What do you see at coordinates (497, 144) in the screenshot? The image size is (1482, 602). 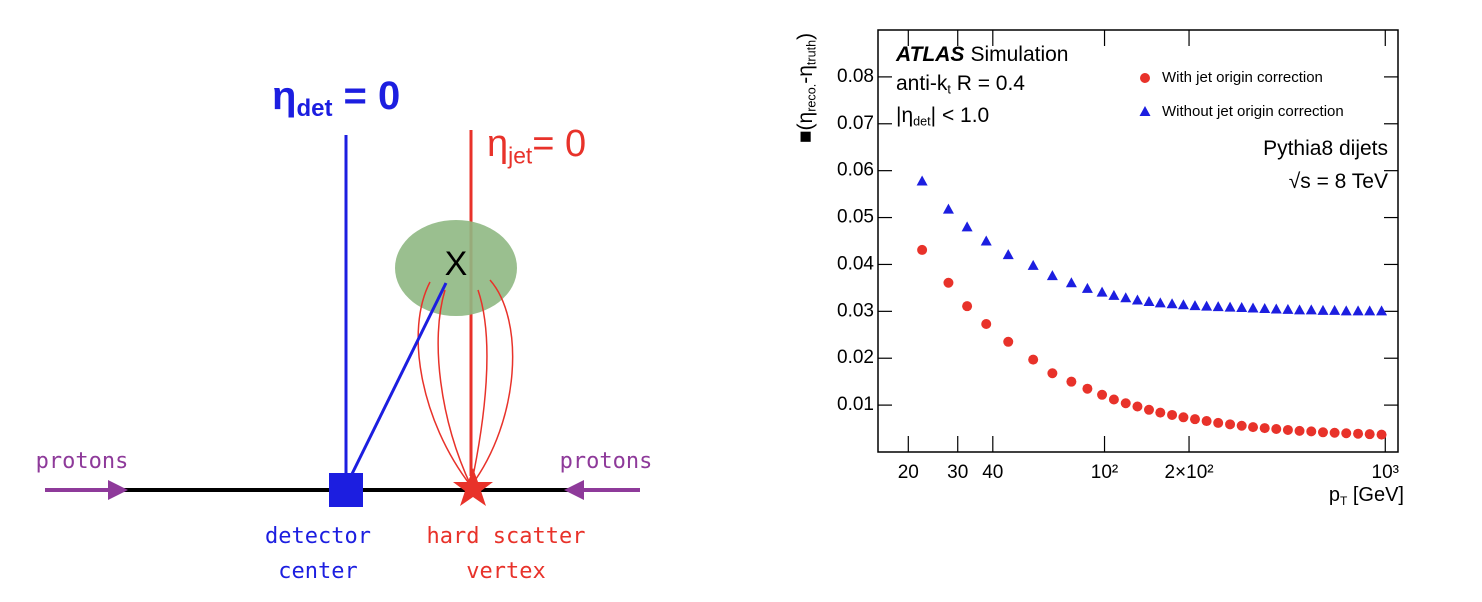 I see `eta-jet-label-part: η` at bounding box center [497, 144].